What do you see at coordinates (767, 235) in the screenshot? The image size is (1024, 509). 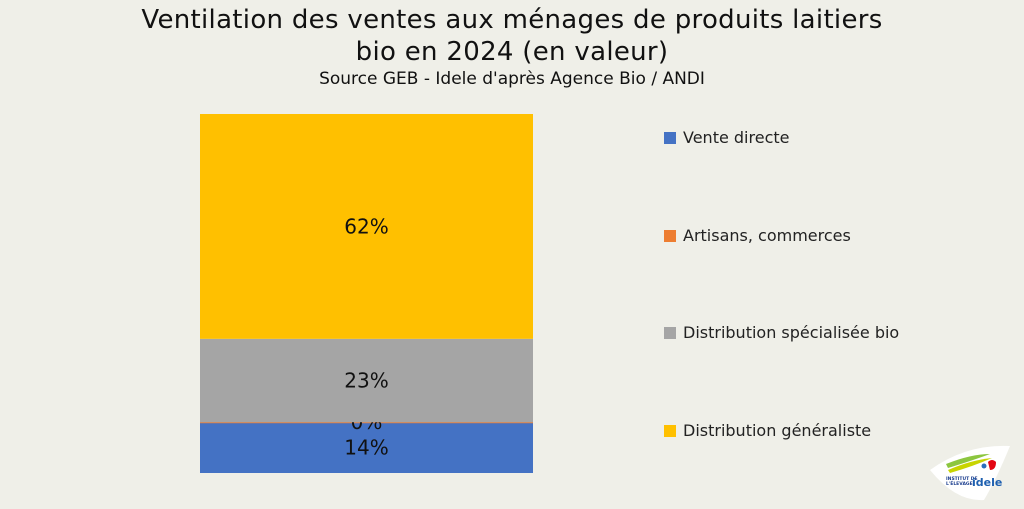 I see `legend-label: Artisans, commerces` at bounding box center [767, 235].